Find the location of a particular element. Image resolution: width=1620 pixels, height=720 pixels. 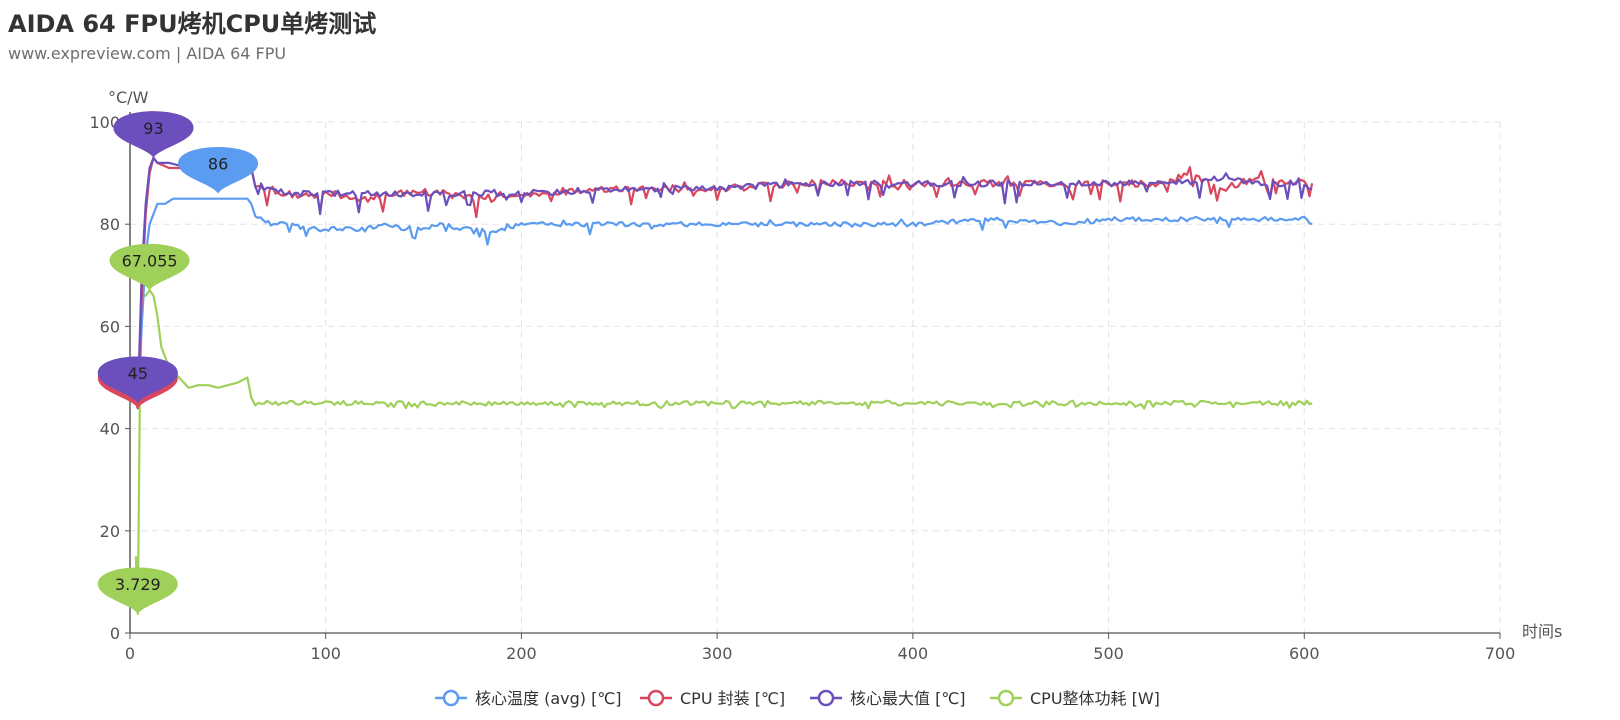

marker-pin-label: 93 is located at coordinates (153, 128).